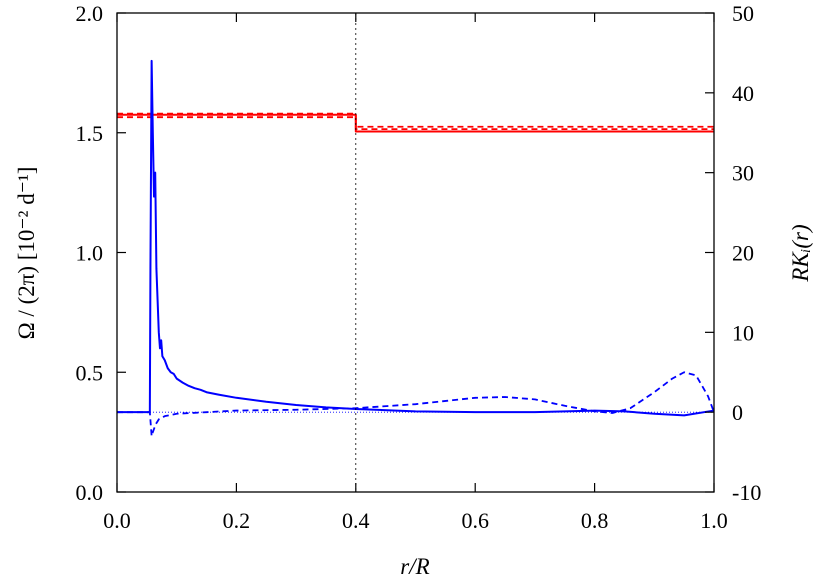 The image size is (821, 580). Describe the element at coordinates (90, 492) in the screenshot. I see `y-left-tick-label-0: 0.0` at that location.